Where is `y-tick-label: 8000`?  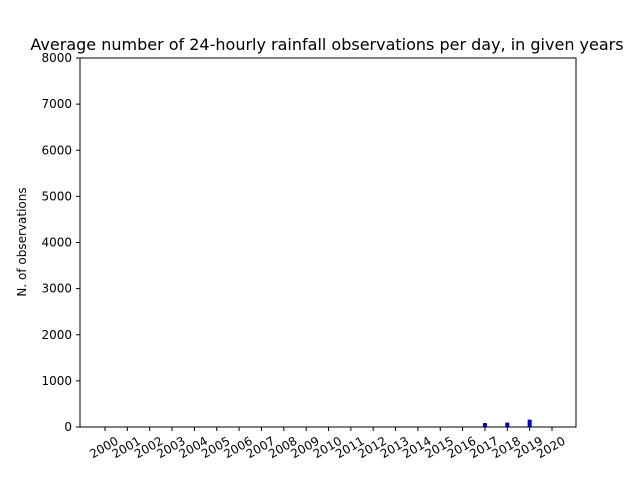 y-tick-label: 8000 is located at coordinates (56, 58).